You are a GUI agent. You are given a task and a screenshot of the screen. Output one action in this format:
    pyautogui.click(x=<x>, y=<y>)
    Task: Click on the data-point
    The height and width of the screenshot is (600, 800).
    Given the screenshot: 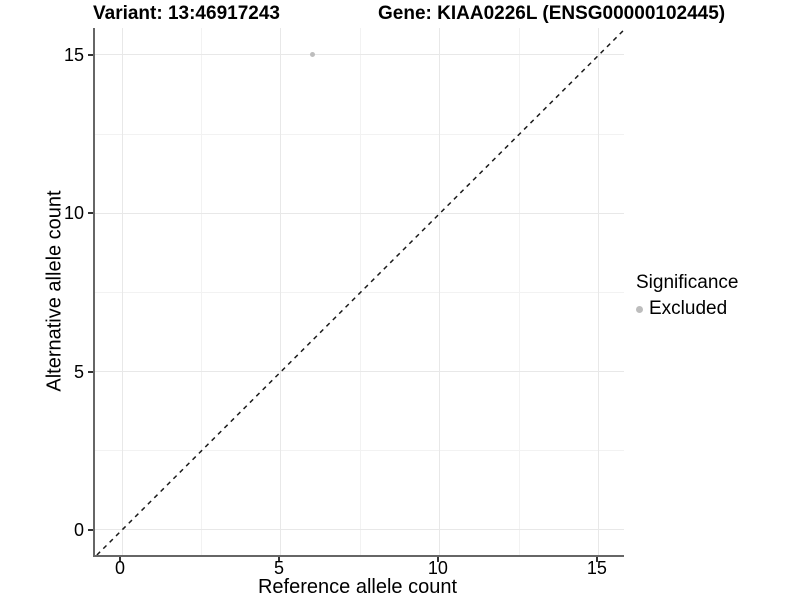 What is the action you would take?
    pyautogui.click(x=313, y=55)
    